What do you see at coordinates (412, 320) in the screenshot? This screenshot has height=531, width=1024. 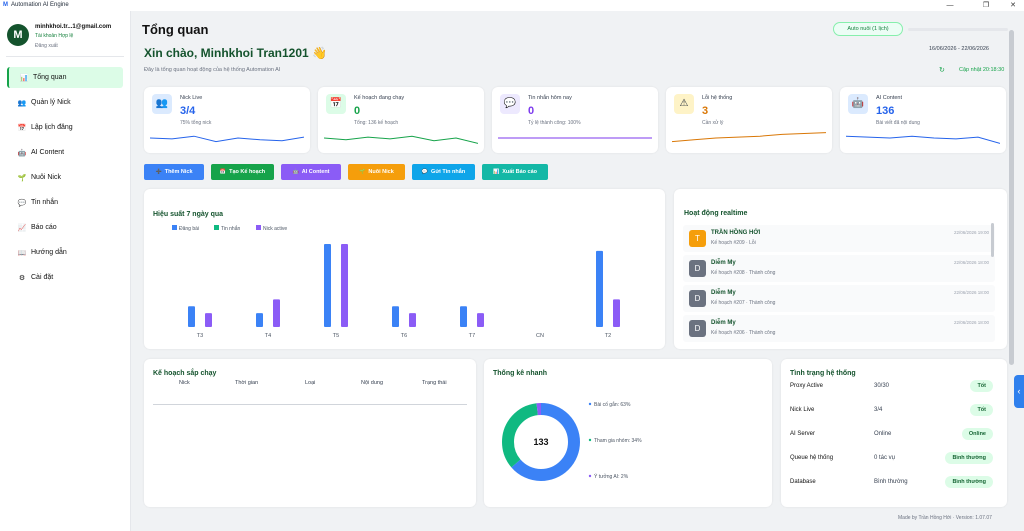 I see `bar-T6-nick-active` at bounding box center [412, 320].